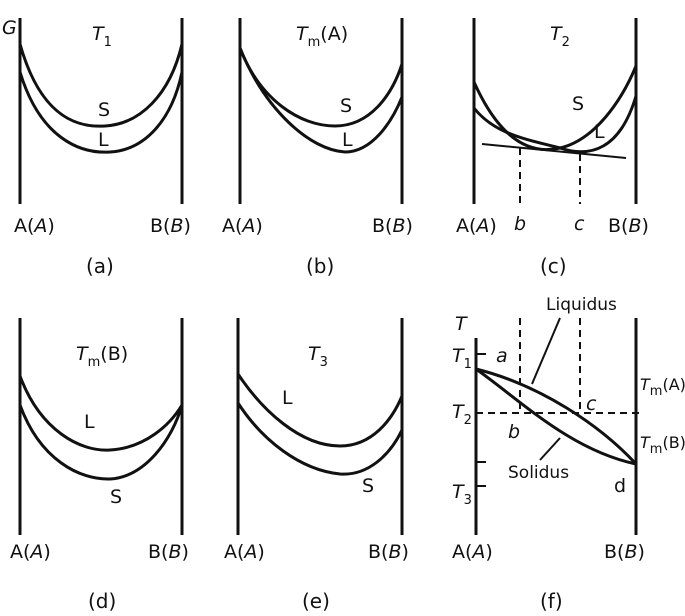 Image resolution: width=685 pixels, height=616 pixels. I want to click on t3-label: T3, so click(462, 494).